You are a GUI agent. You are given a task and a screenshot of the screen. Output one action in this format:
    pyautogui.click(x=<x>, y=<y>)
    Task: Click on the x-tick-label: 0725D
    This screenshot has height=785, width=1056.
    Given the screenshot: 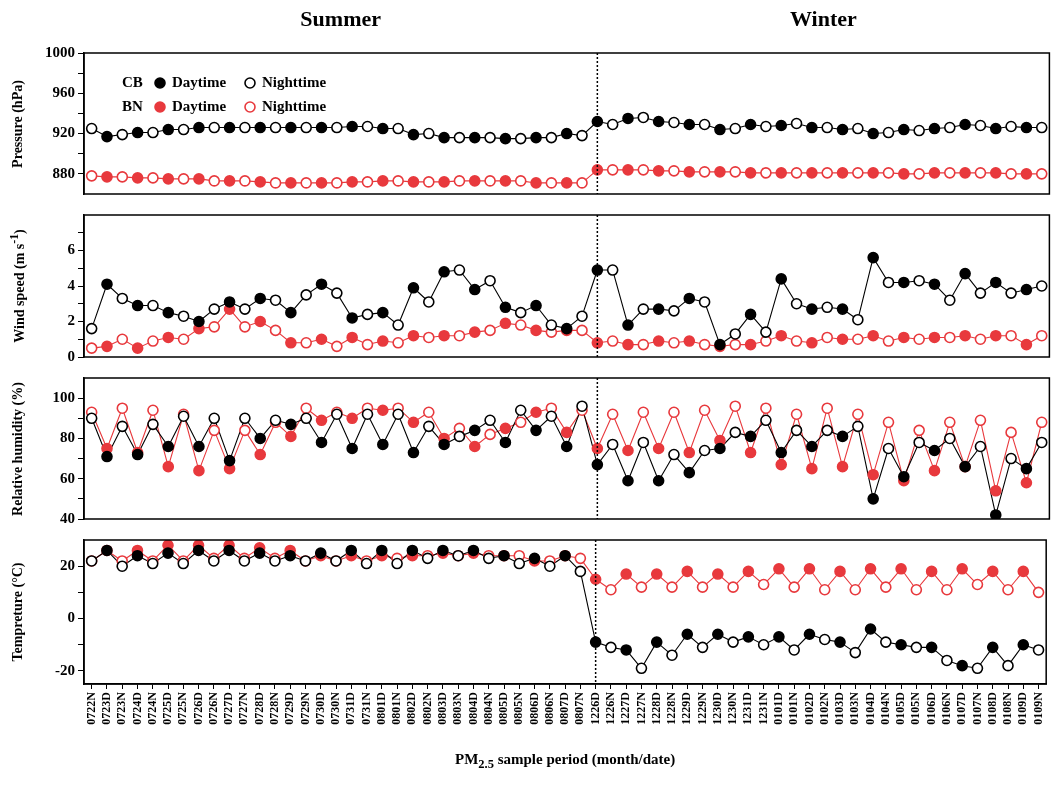 What is the action you would take?
    pyautogui.click(x=167, y=708)
    